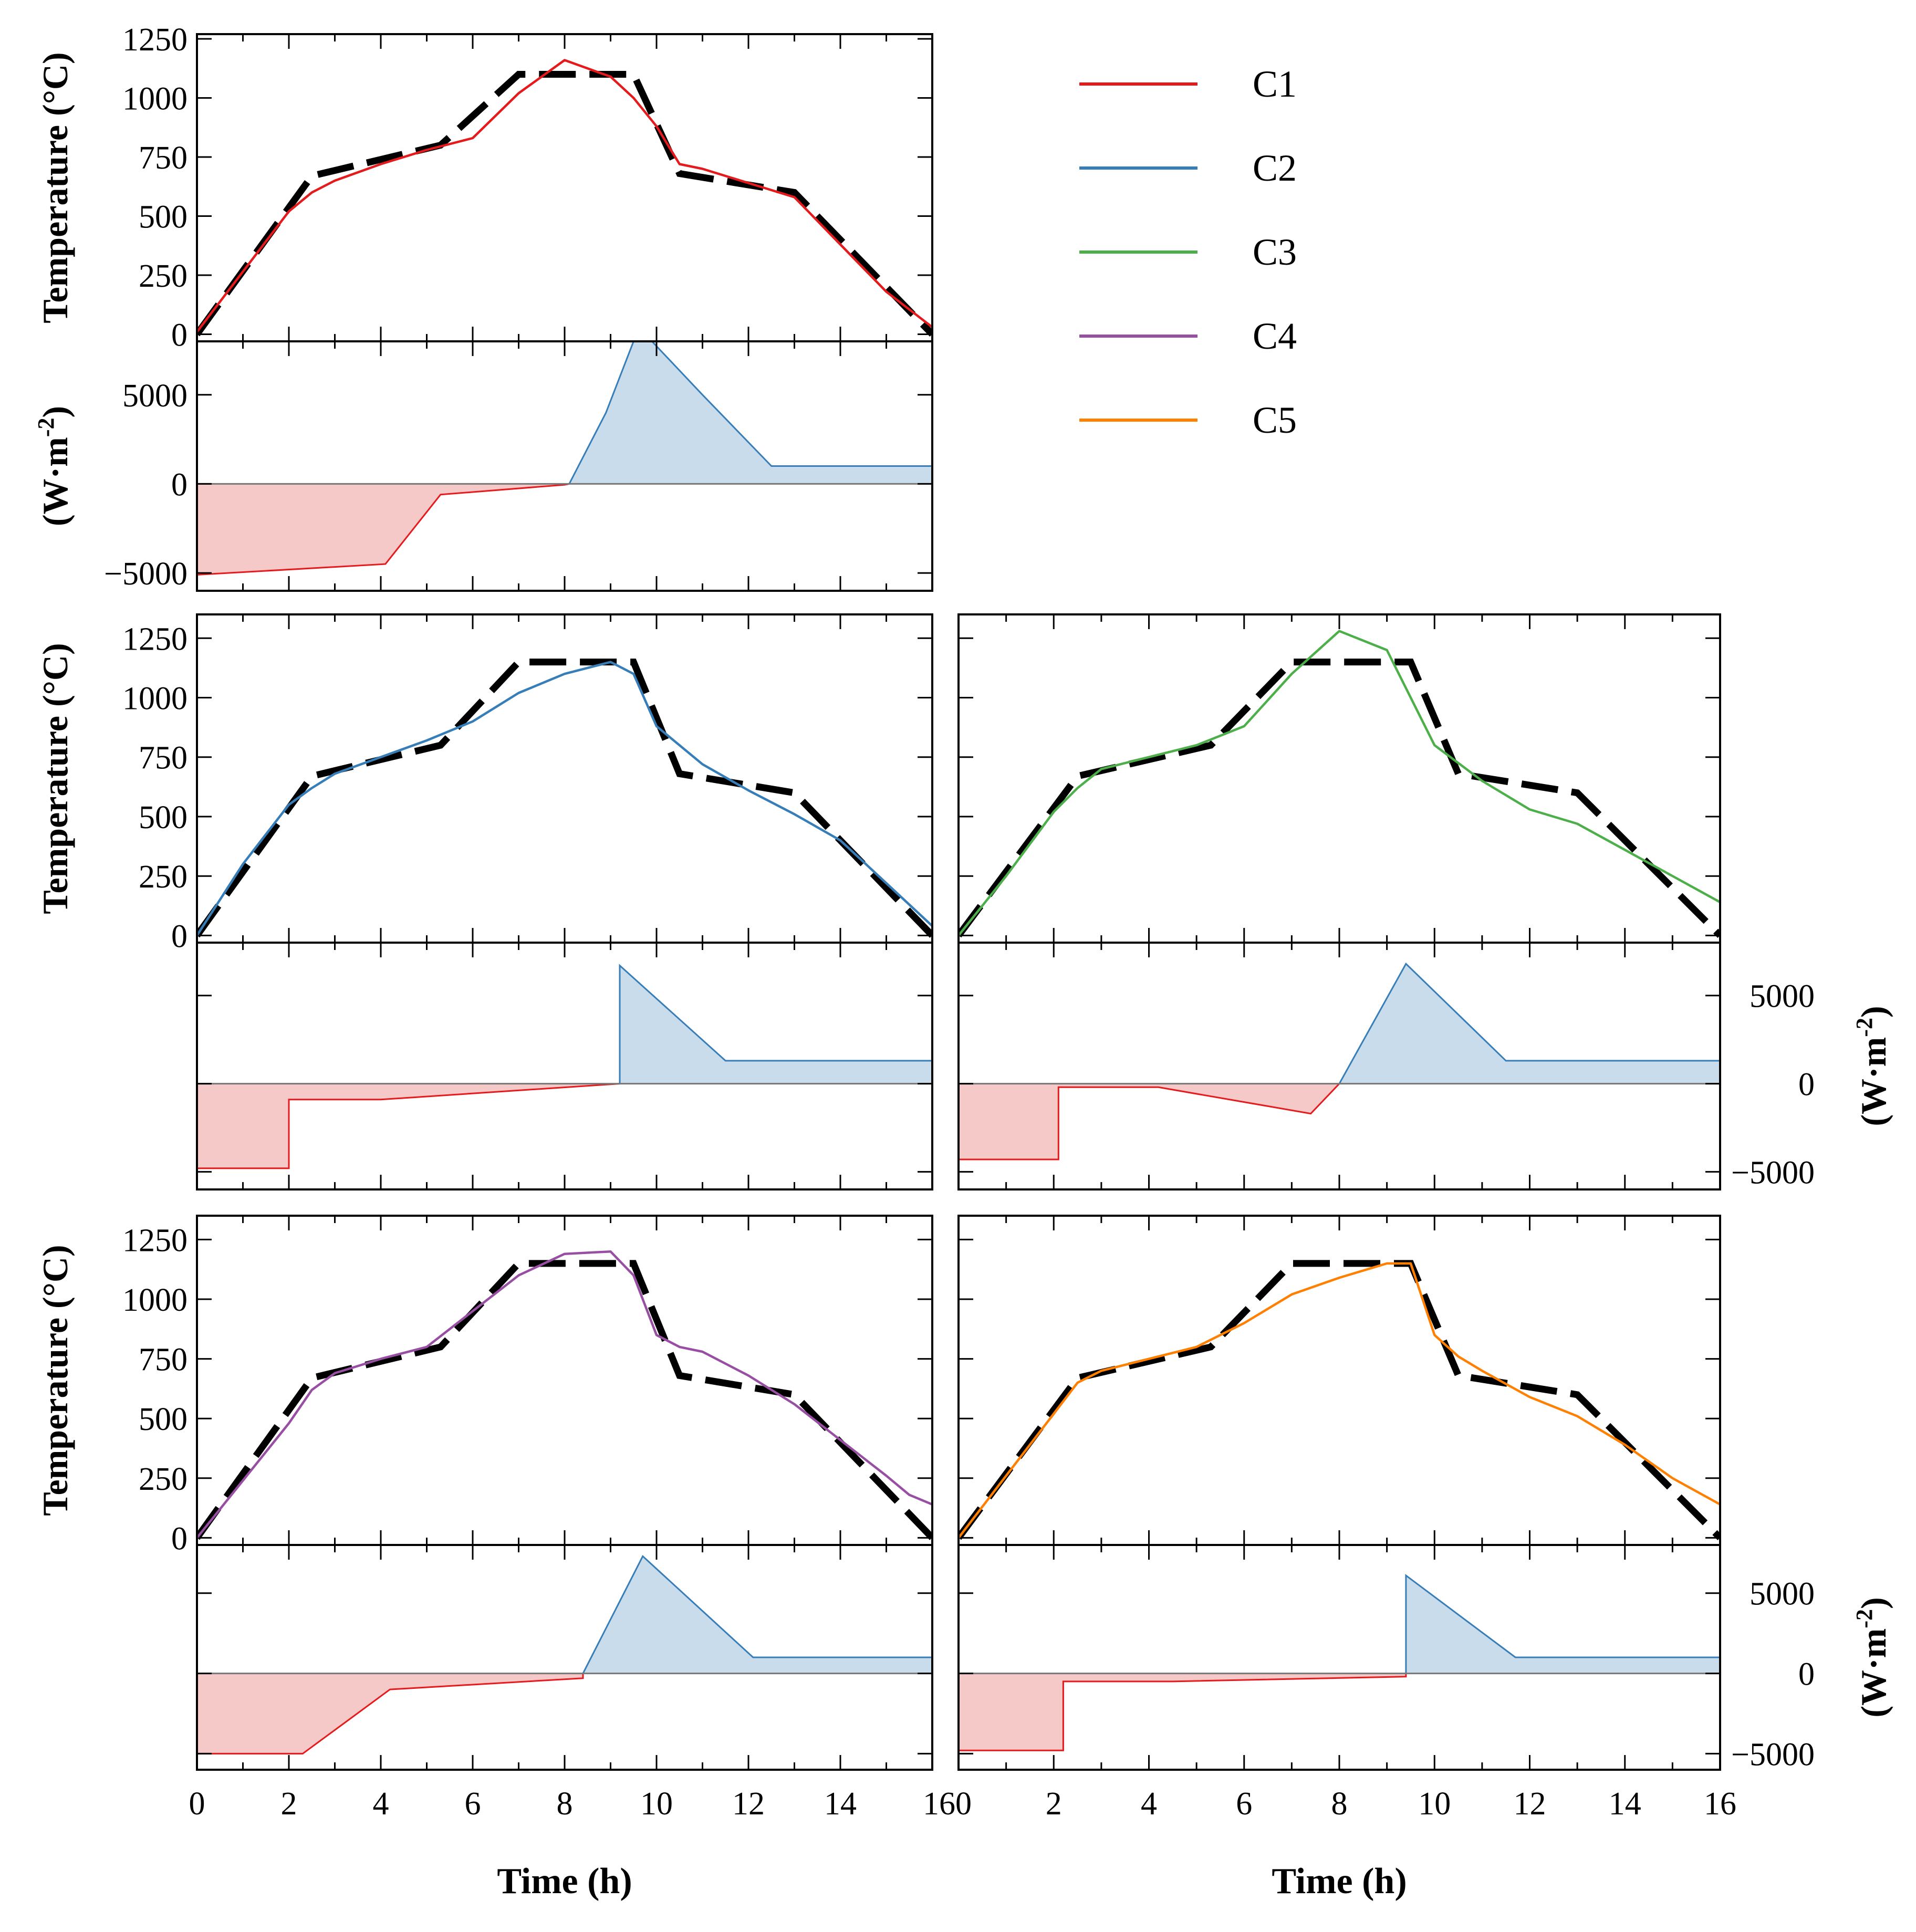  I want to click on temperature-plot-C1: 0 250 500 750 1000 1250 Temperature (°C), so click(484, 188).